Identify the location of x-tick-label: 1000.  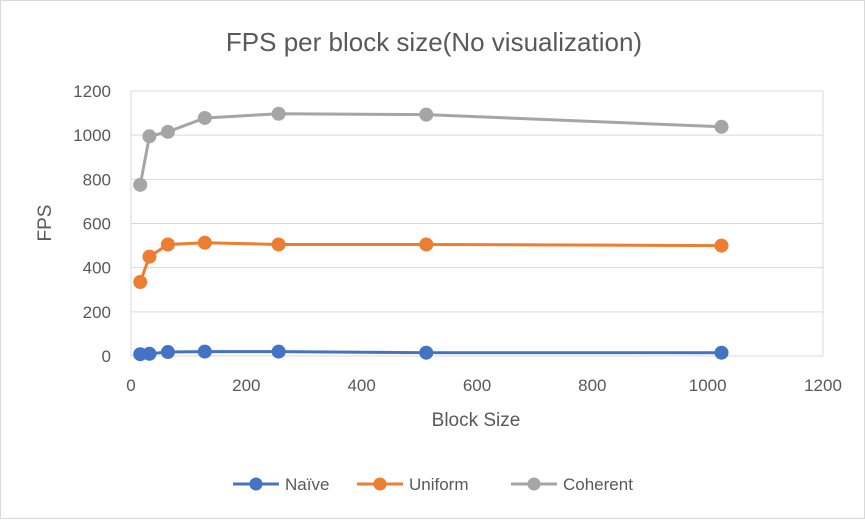
(708, 385).